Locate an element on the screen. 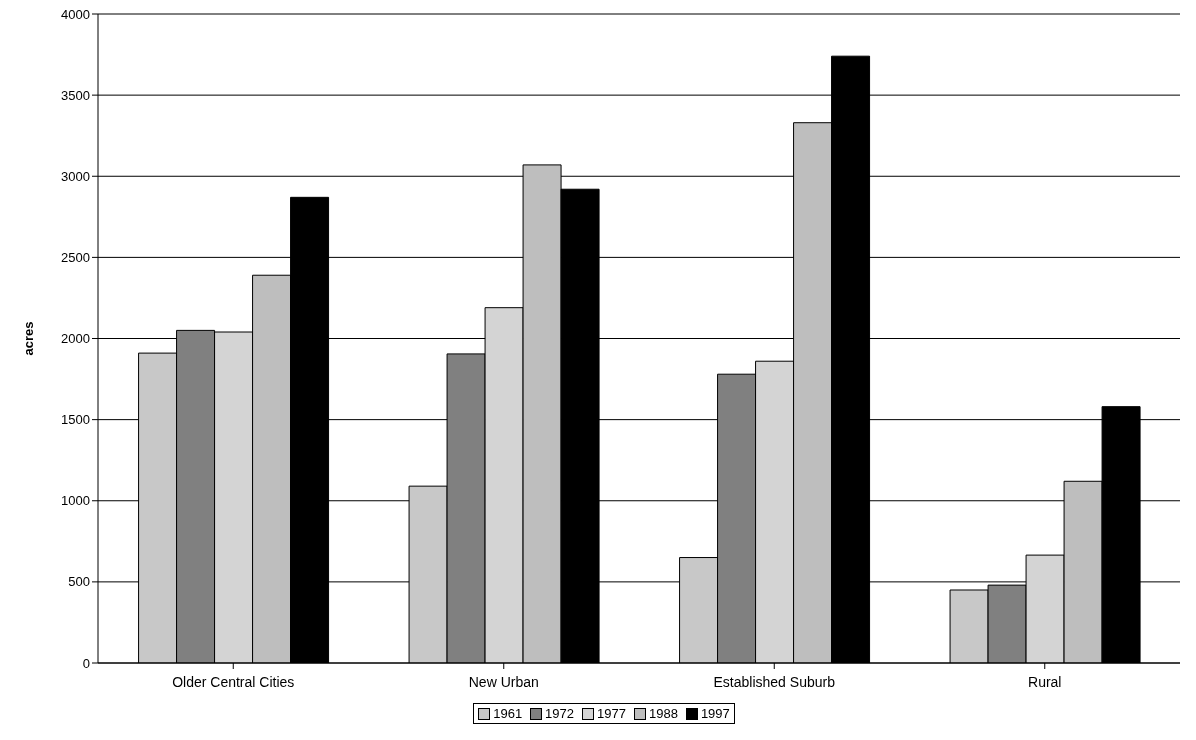 The width and height of the screenshot is (1196, 740). x-tick-label: Rural is located at coordinates (1045, 681).